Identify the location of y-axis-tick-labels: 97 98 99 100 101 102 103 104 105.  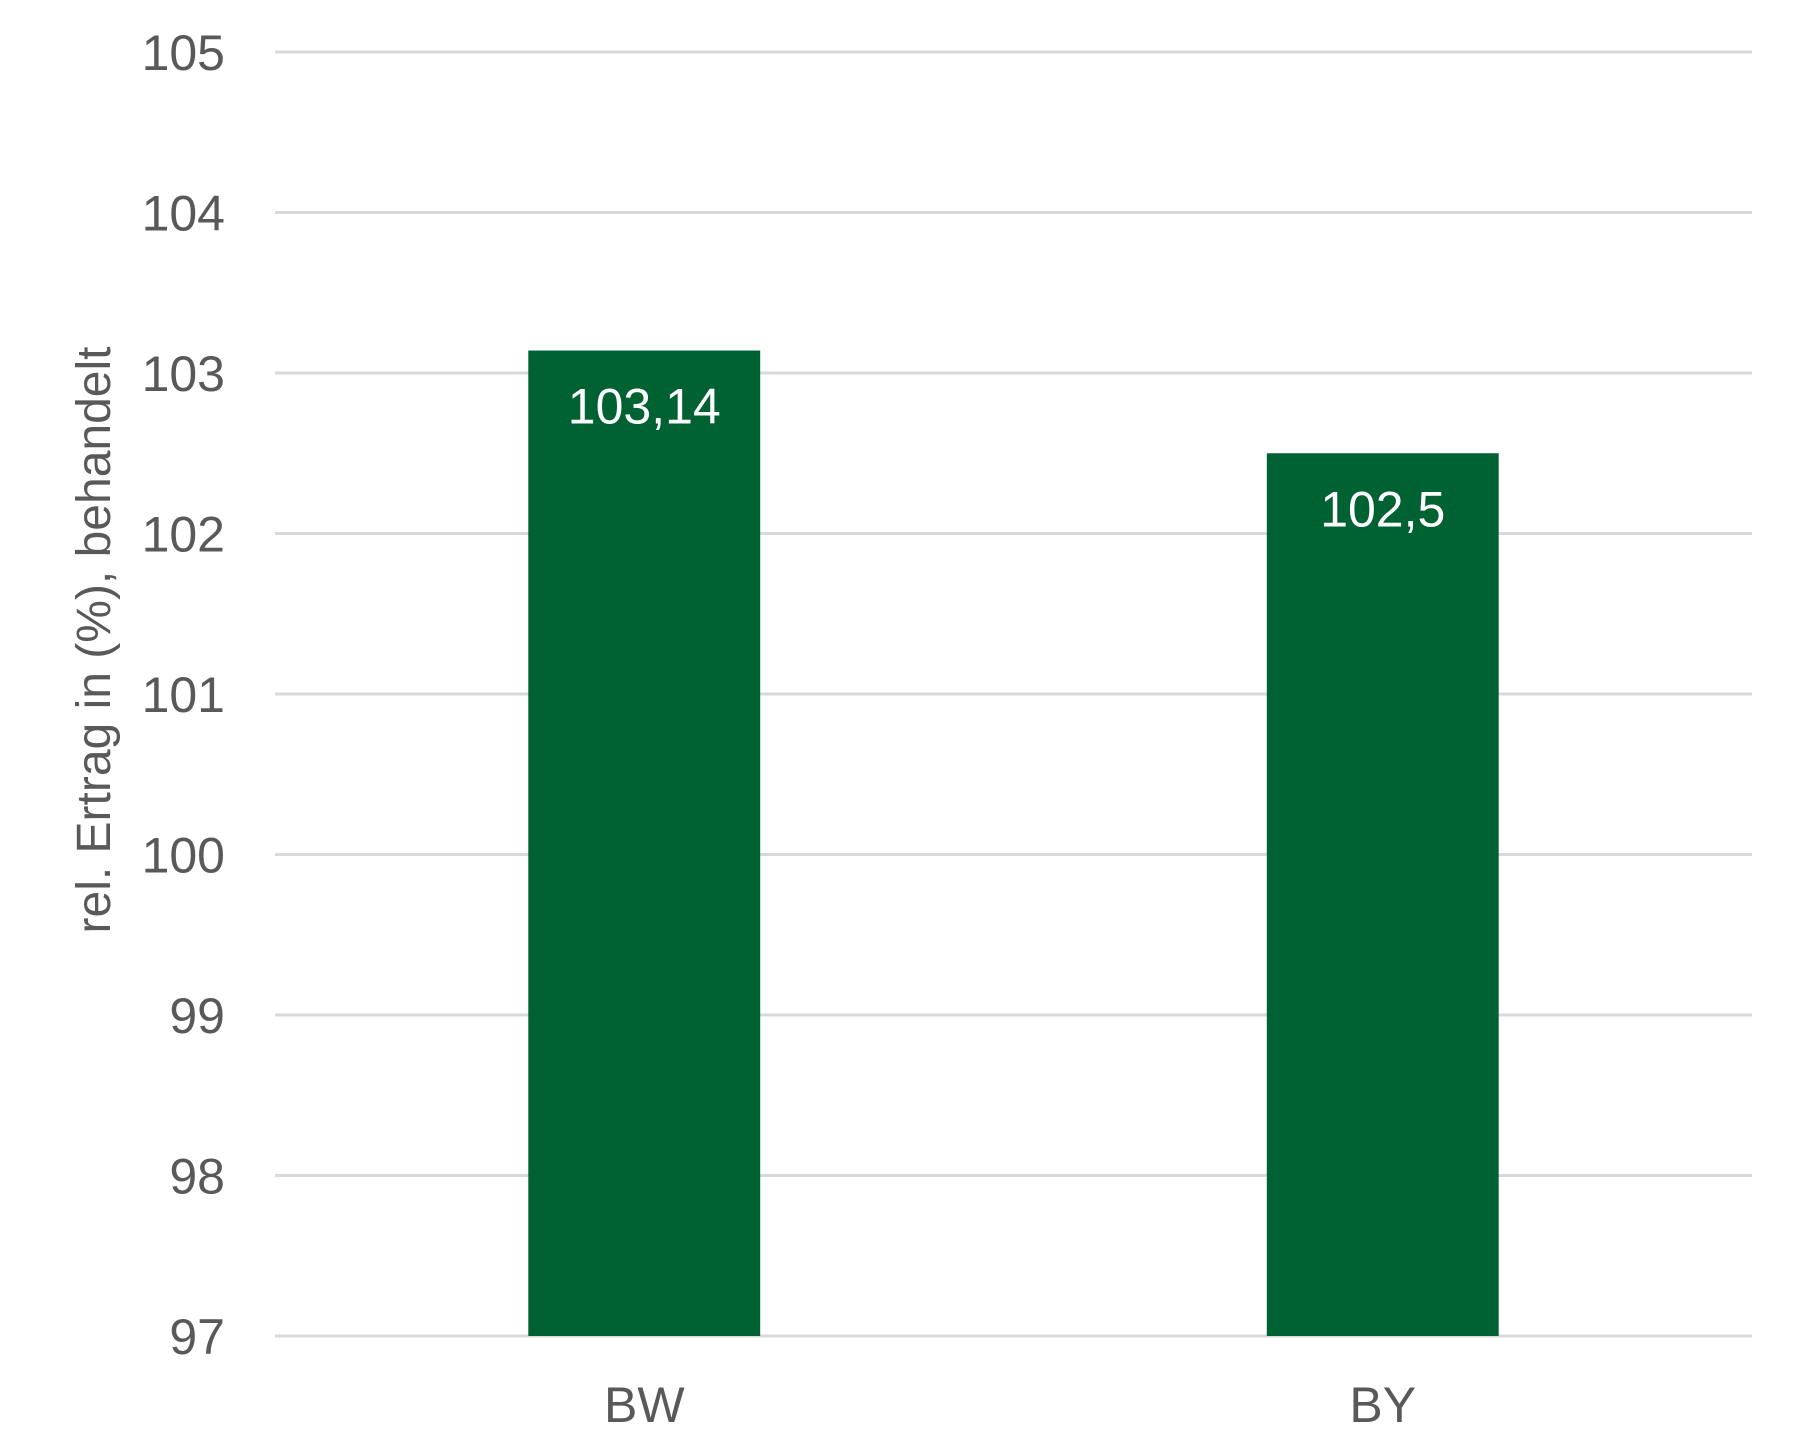
(183, 695).